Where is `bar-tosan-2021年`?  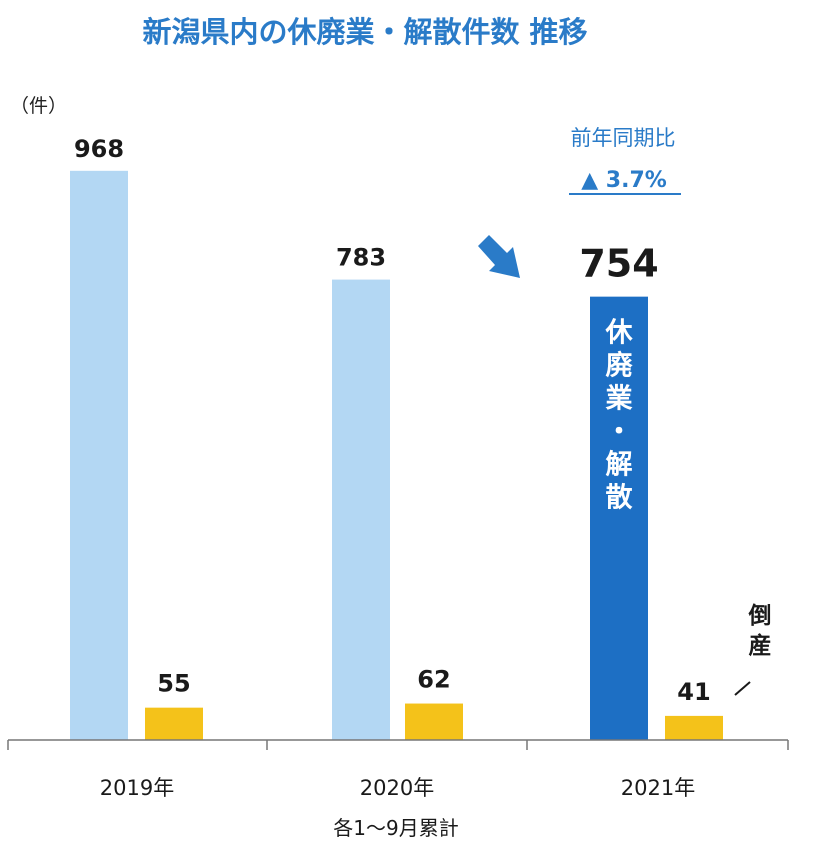 bar-tosan-2021年 is located at coordinates (694, 727).